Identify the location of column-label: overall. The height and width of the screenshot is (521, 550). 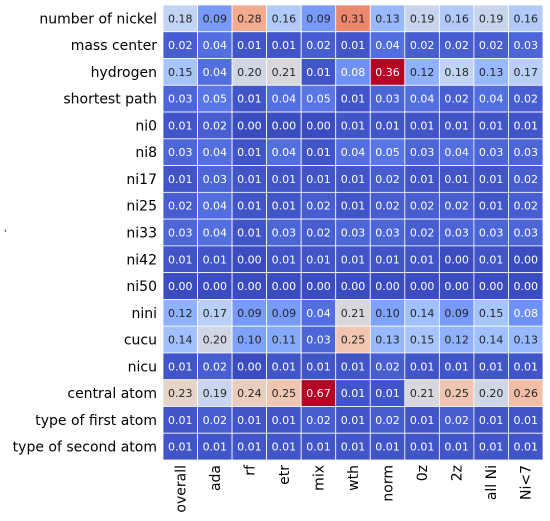
(181, 489).